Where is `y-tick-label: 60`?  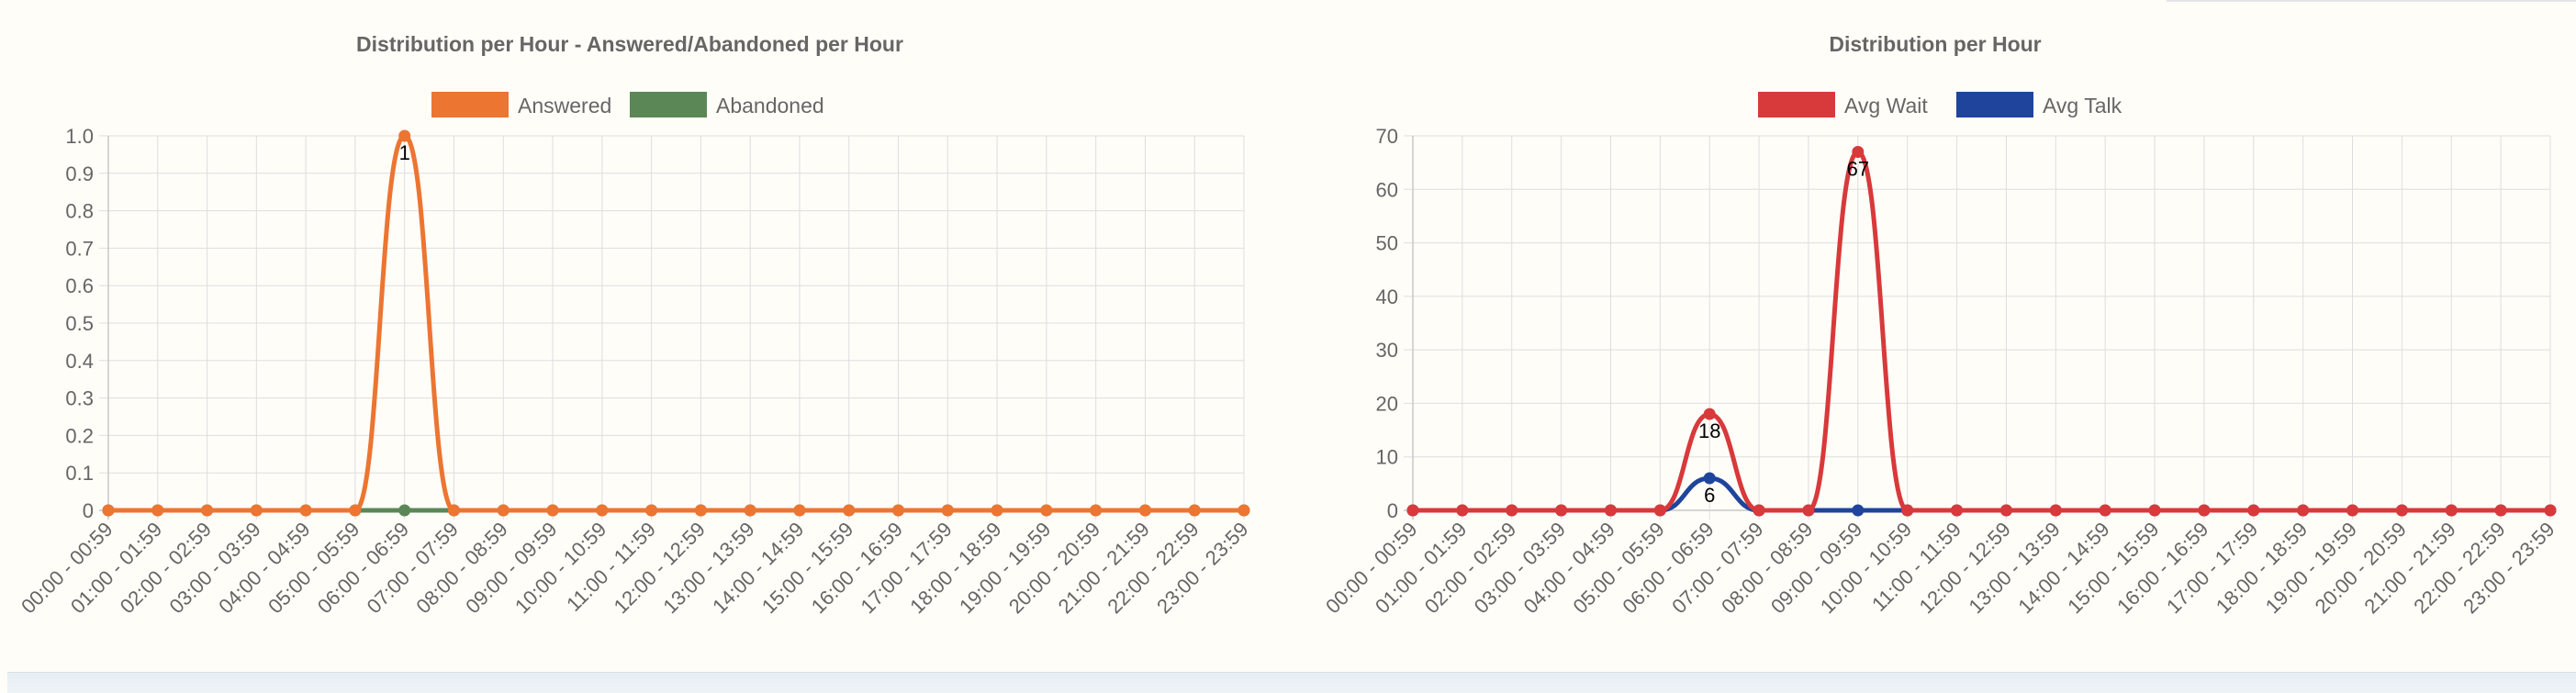 y-tick-label: 60 is located at coordinates (1387, 189).